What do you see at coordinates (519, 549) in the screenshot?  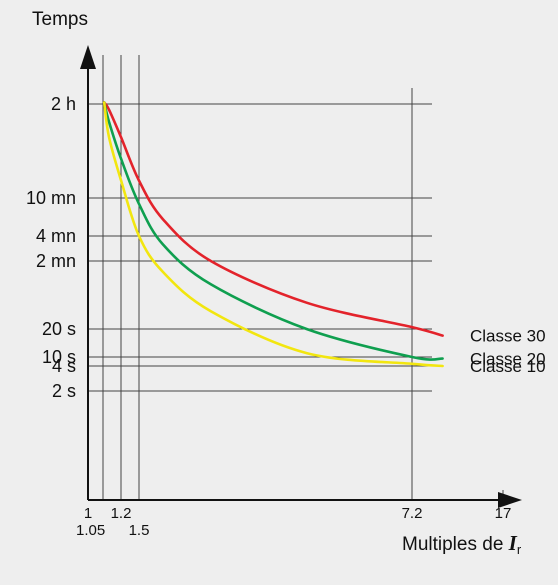 I see `x-axis-title-subscript: r` at bounding box center [519, 549].